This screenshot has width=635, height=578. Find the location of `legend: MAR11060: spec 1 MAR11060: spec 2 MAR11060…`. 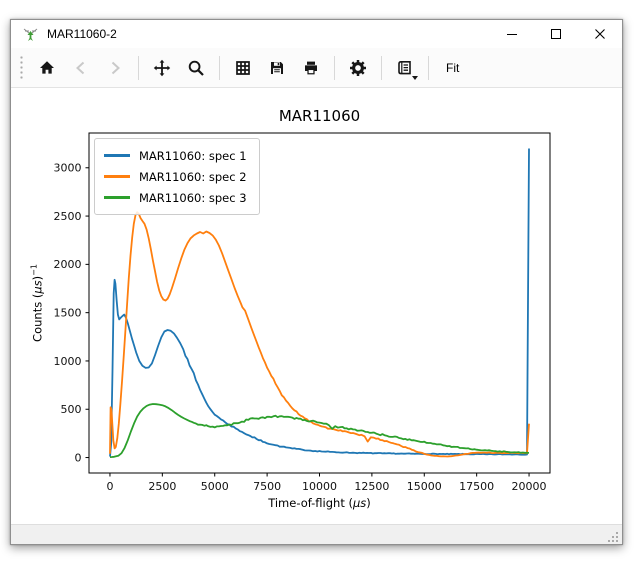

legend: MAR11060: spec 1 MAR11060: spec 2 MAR11060… is located at coordinates (177, 176).